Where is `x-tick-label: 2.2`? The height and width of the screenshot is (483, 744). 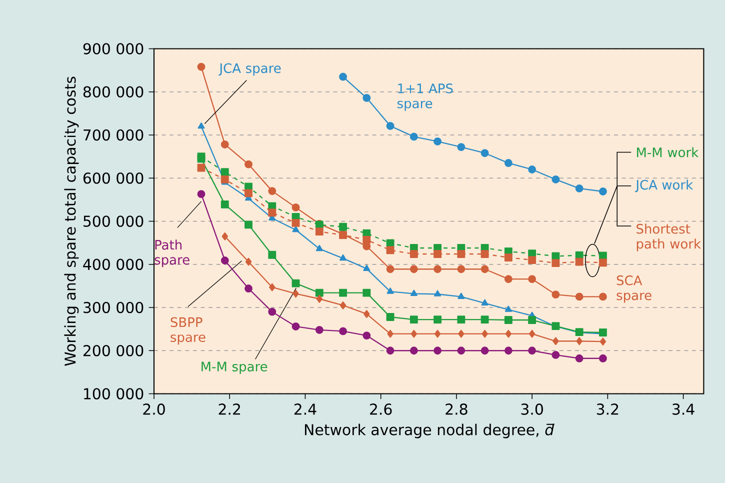
x-tick-label: 2.2 is located at coordinates (229, 408).